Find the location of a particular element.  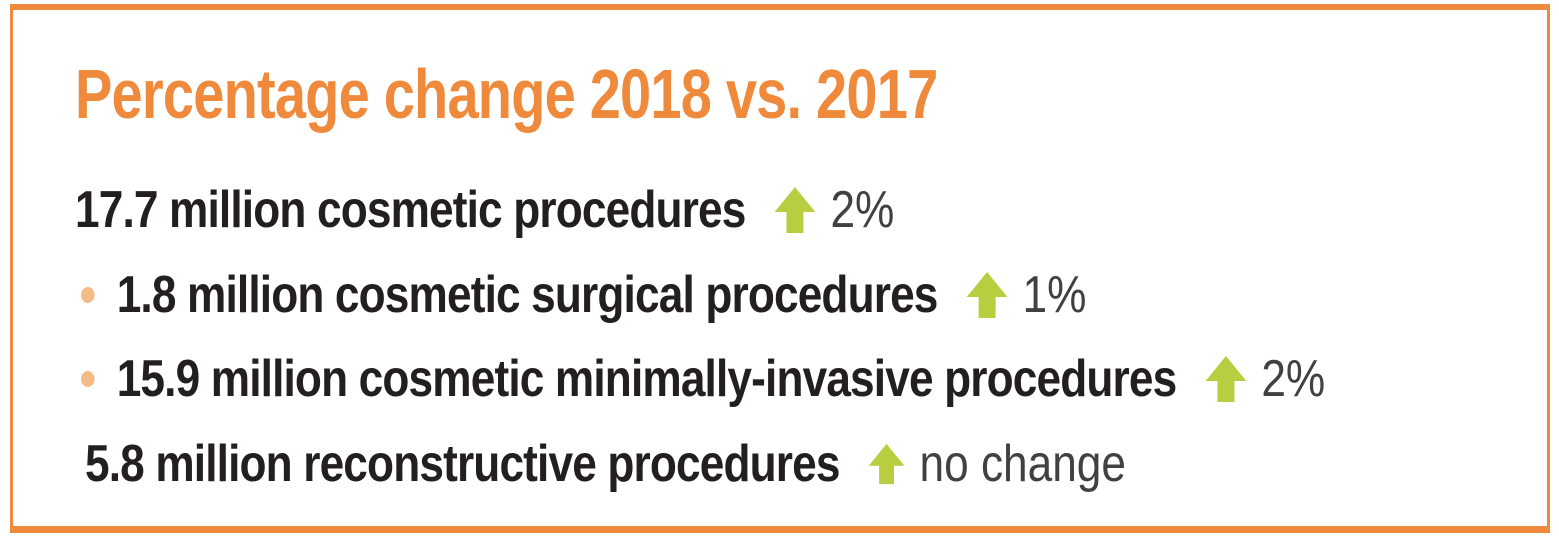

stat-change: 1% is located at coordinates (1054, 295).